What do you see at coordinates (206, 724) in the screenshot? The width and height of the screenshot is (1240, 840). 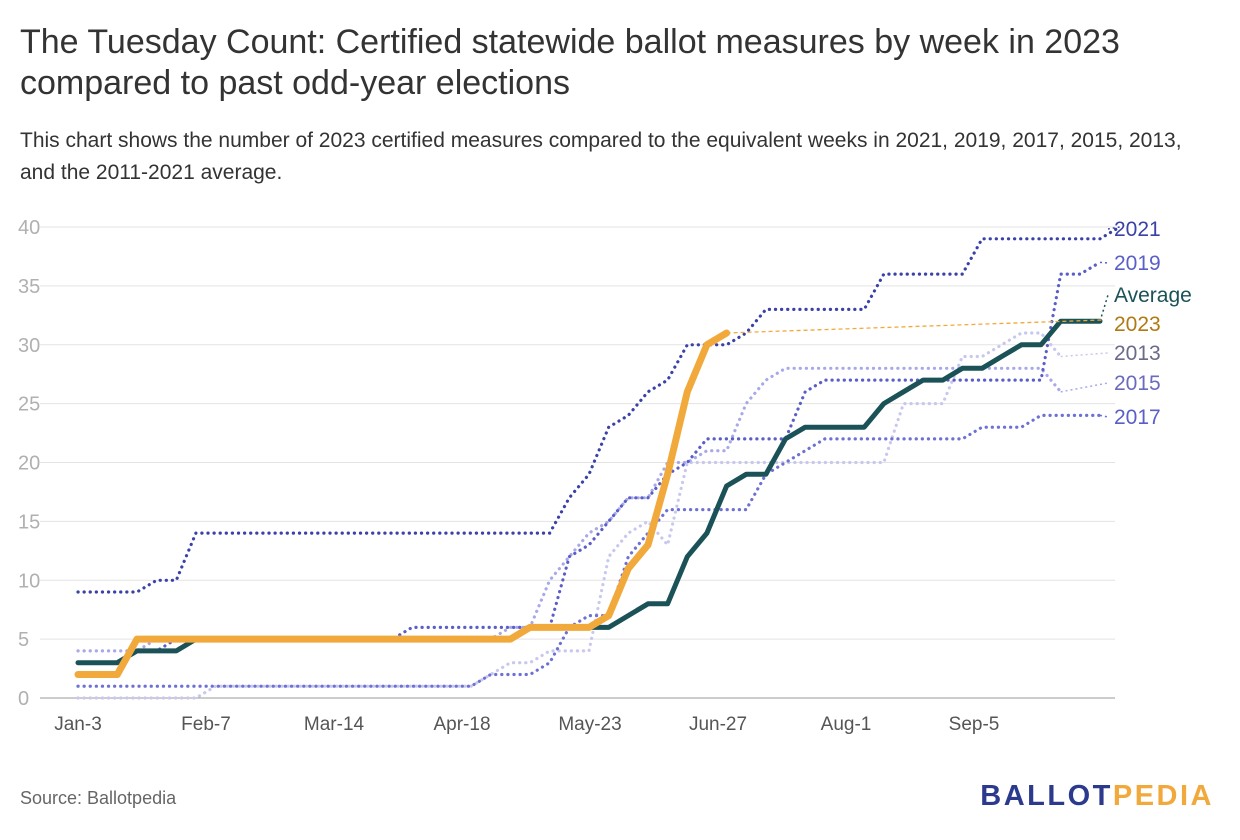 I see `x-tick-label-1: Feb-7` at bounding box center [206, 724].